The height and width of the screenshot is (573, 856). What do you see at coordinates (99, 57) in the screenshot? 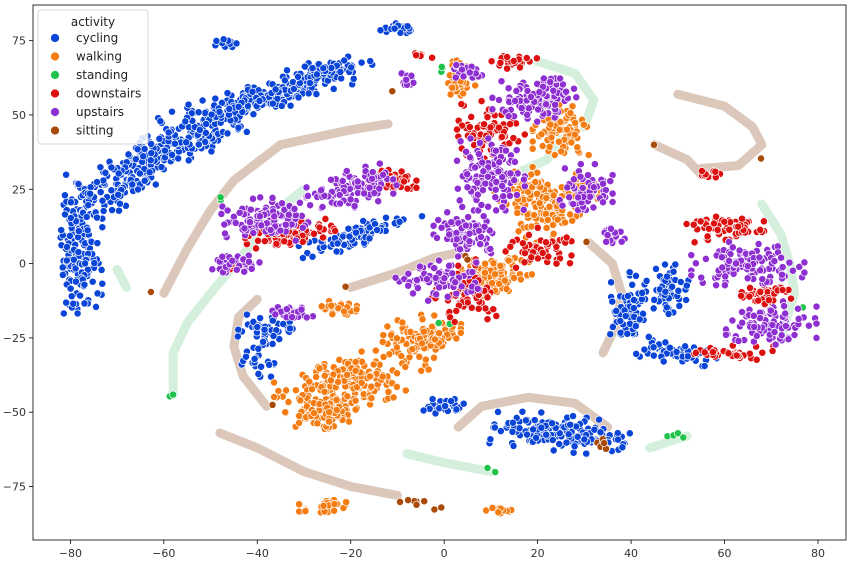
I see `legend-label-walking: walking` at bounding box center [99, 57].